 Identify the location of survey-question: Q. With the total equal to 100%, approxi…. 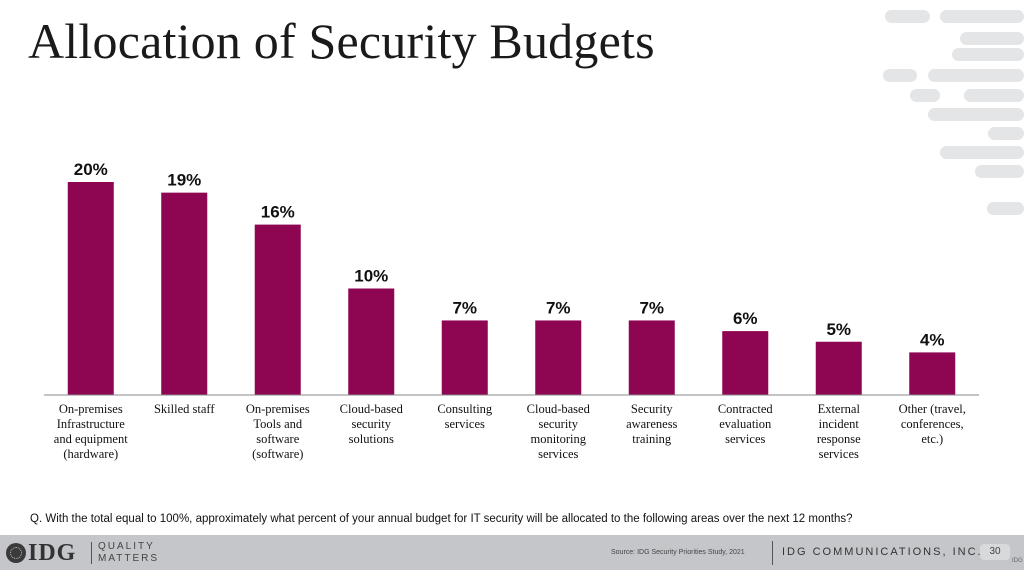
(441, 519).